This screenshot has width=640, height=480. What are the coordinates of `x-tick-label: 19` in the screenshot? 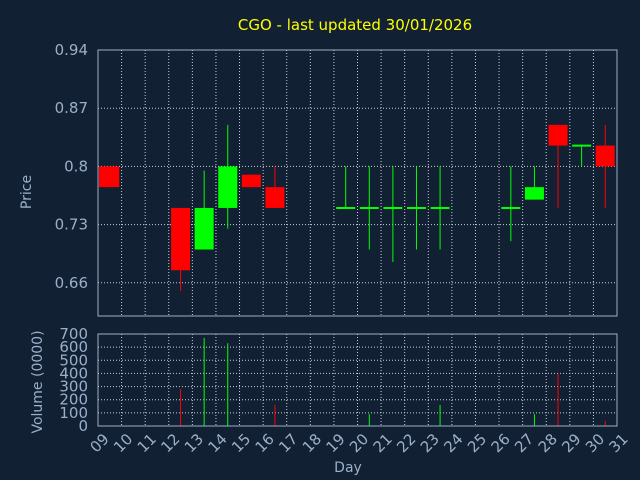 It's located at (335, 443).